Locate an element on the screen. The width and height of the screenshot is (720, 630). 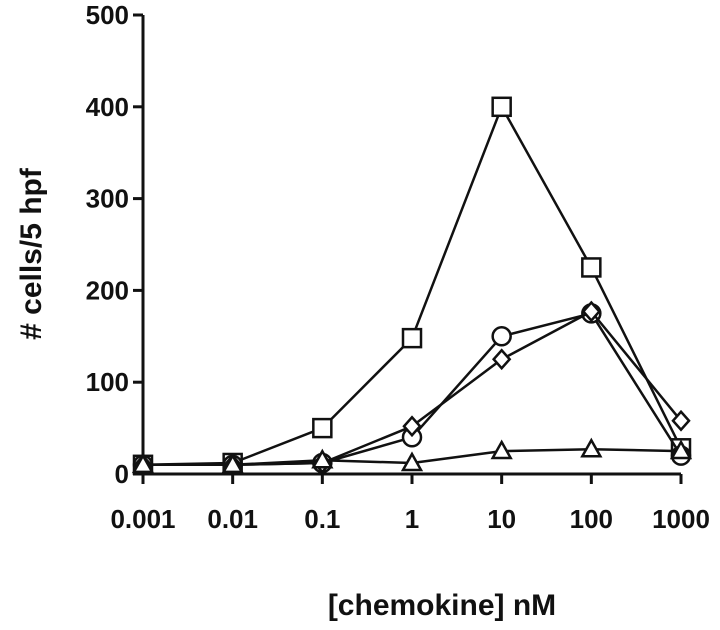
y-tick-label: 500 is located at coordinates (107, 15).